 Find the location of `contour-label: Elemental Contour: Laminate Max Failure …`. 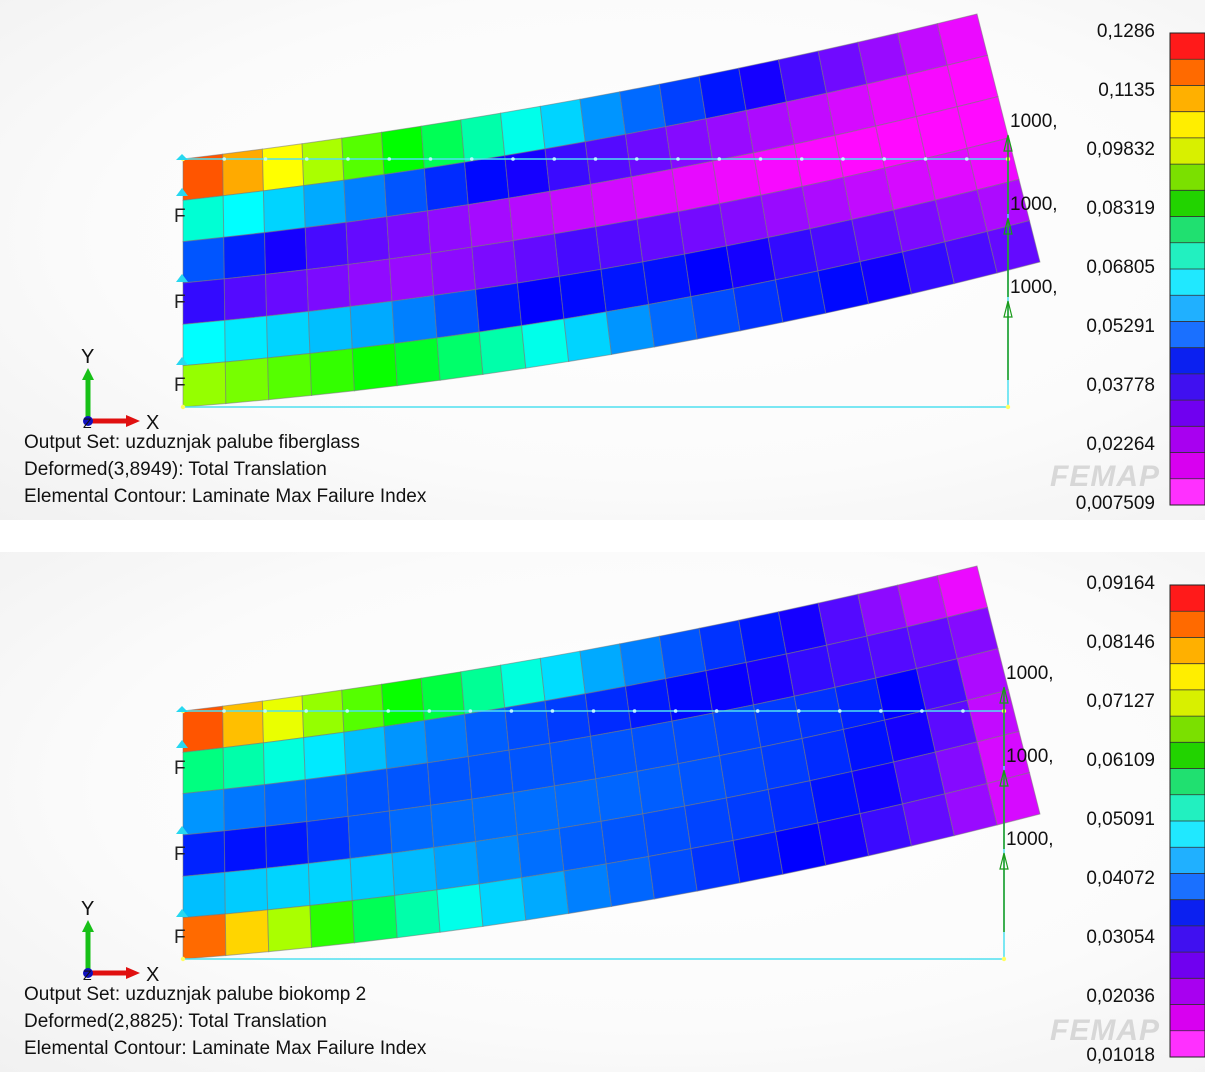

contour-label: Elemental Contour: Laminate Max Failure … is located at coordinates (225, 1048).